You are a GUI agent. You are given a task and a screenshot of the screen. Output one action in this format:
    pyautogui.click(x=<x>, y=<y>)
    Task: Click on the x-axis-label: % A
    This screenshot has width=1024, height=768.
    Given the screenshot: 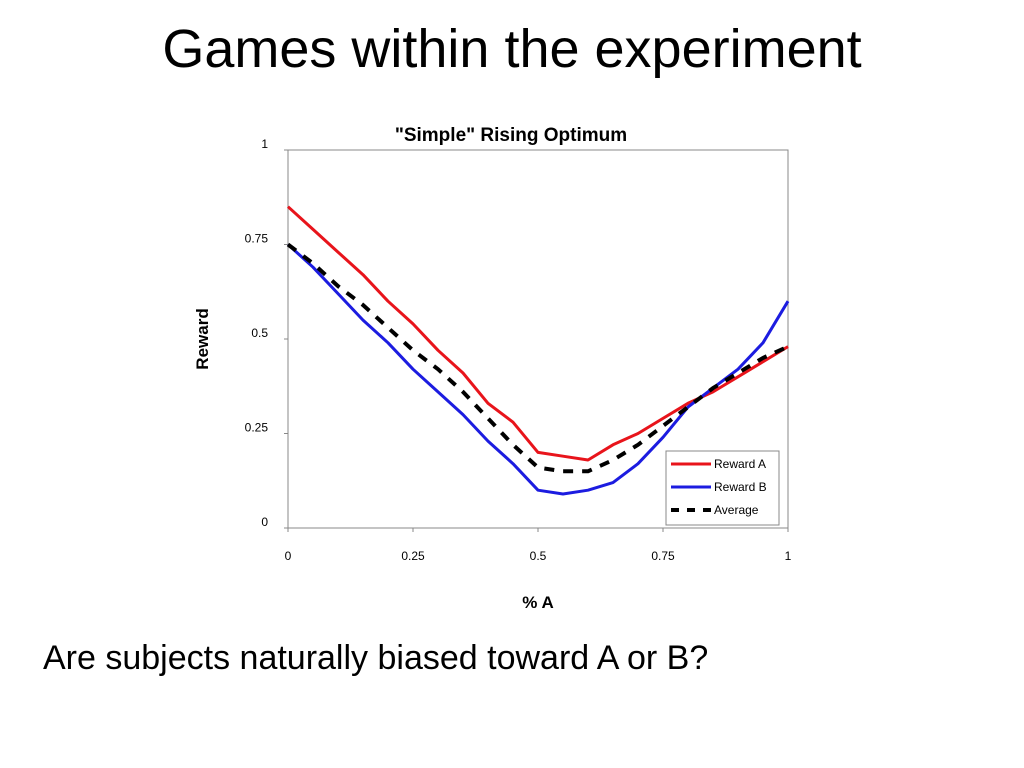 What is the action you would take?
    pyautogui.click(x=538, y=602)
    